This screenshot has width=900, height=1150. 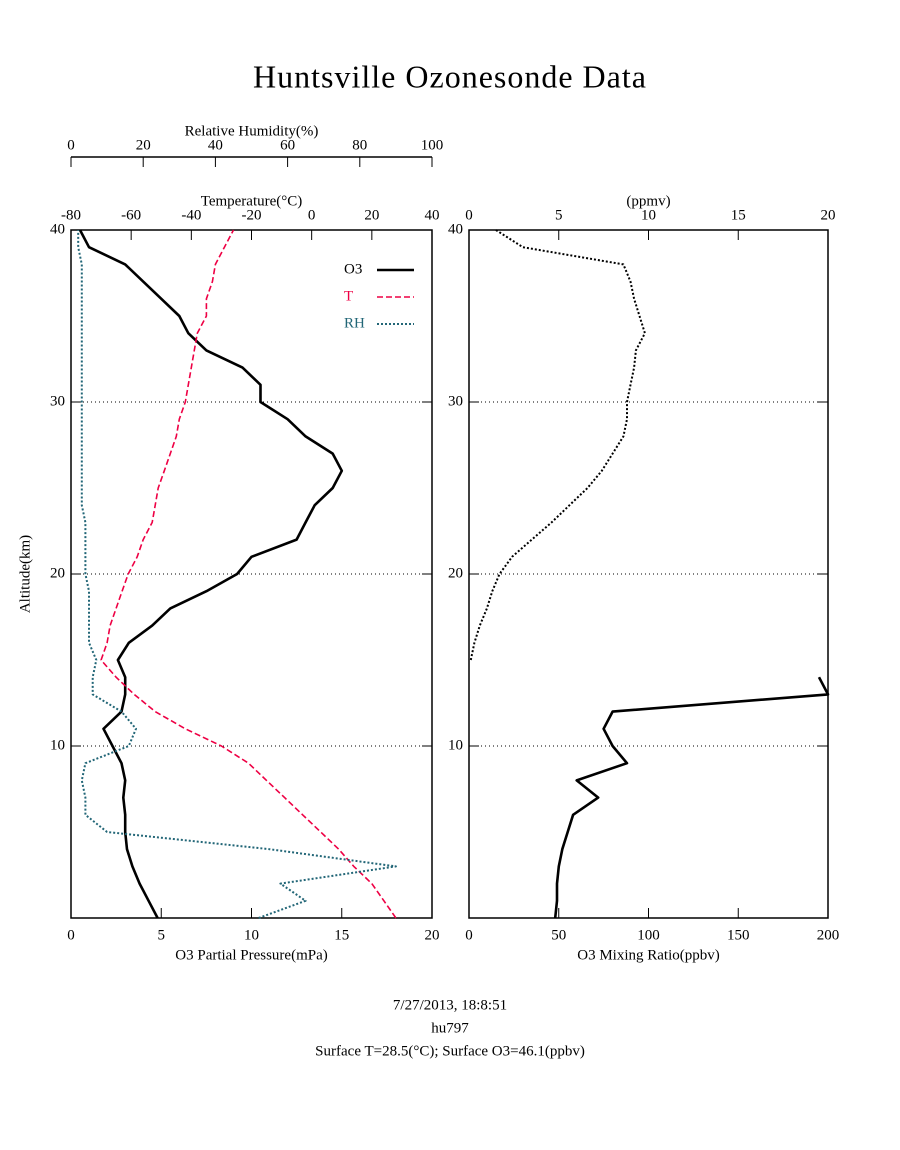 What do you see at coordinates (131, 215) in the screenshot?
I see `x-tick-label: -60` at bounding box center [131, 215].